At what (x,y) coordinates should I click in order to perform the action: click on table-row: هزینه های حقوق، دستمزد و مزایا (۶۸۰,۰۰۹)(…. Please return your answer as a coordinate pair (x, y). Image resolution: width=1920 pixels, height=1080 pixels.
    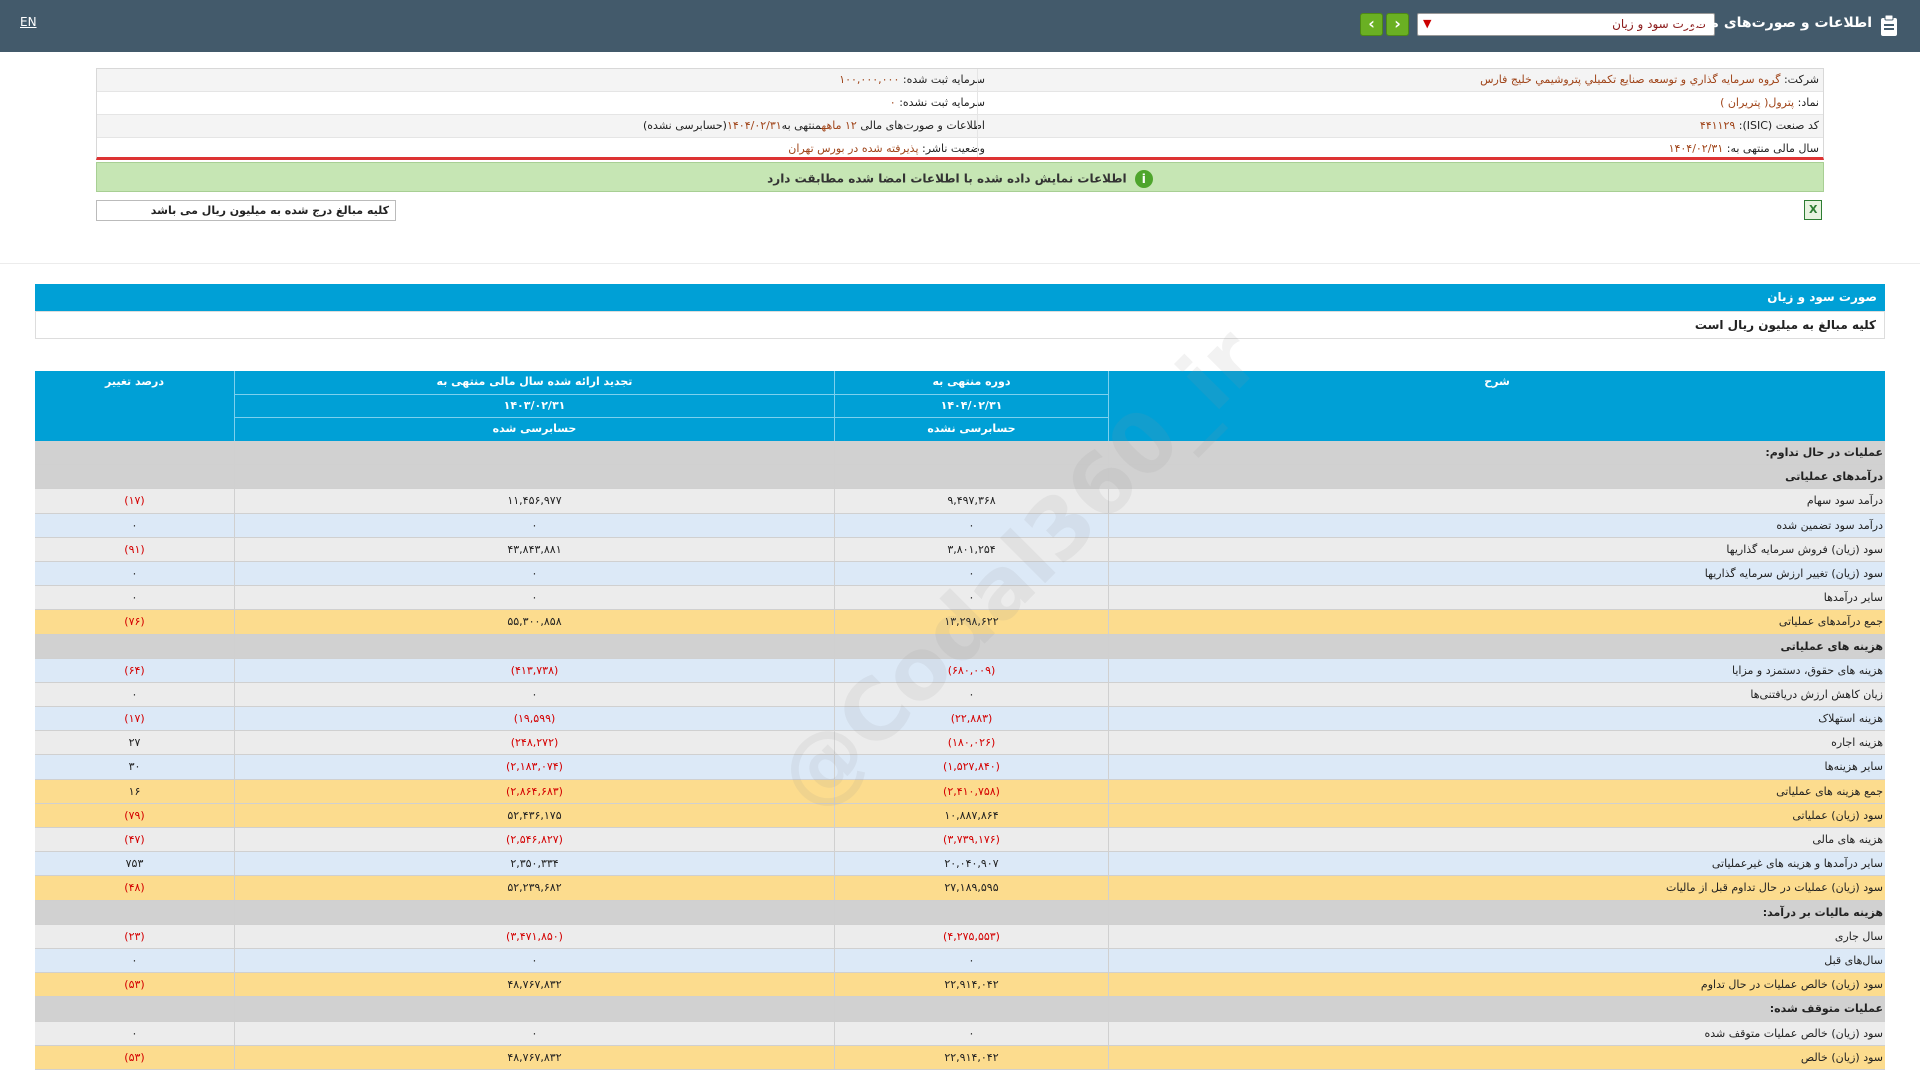
    Looking at the image, I should click on (960, 670).